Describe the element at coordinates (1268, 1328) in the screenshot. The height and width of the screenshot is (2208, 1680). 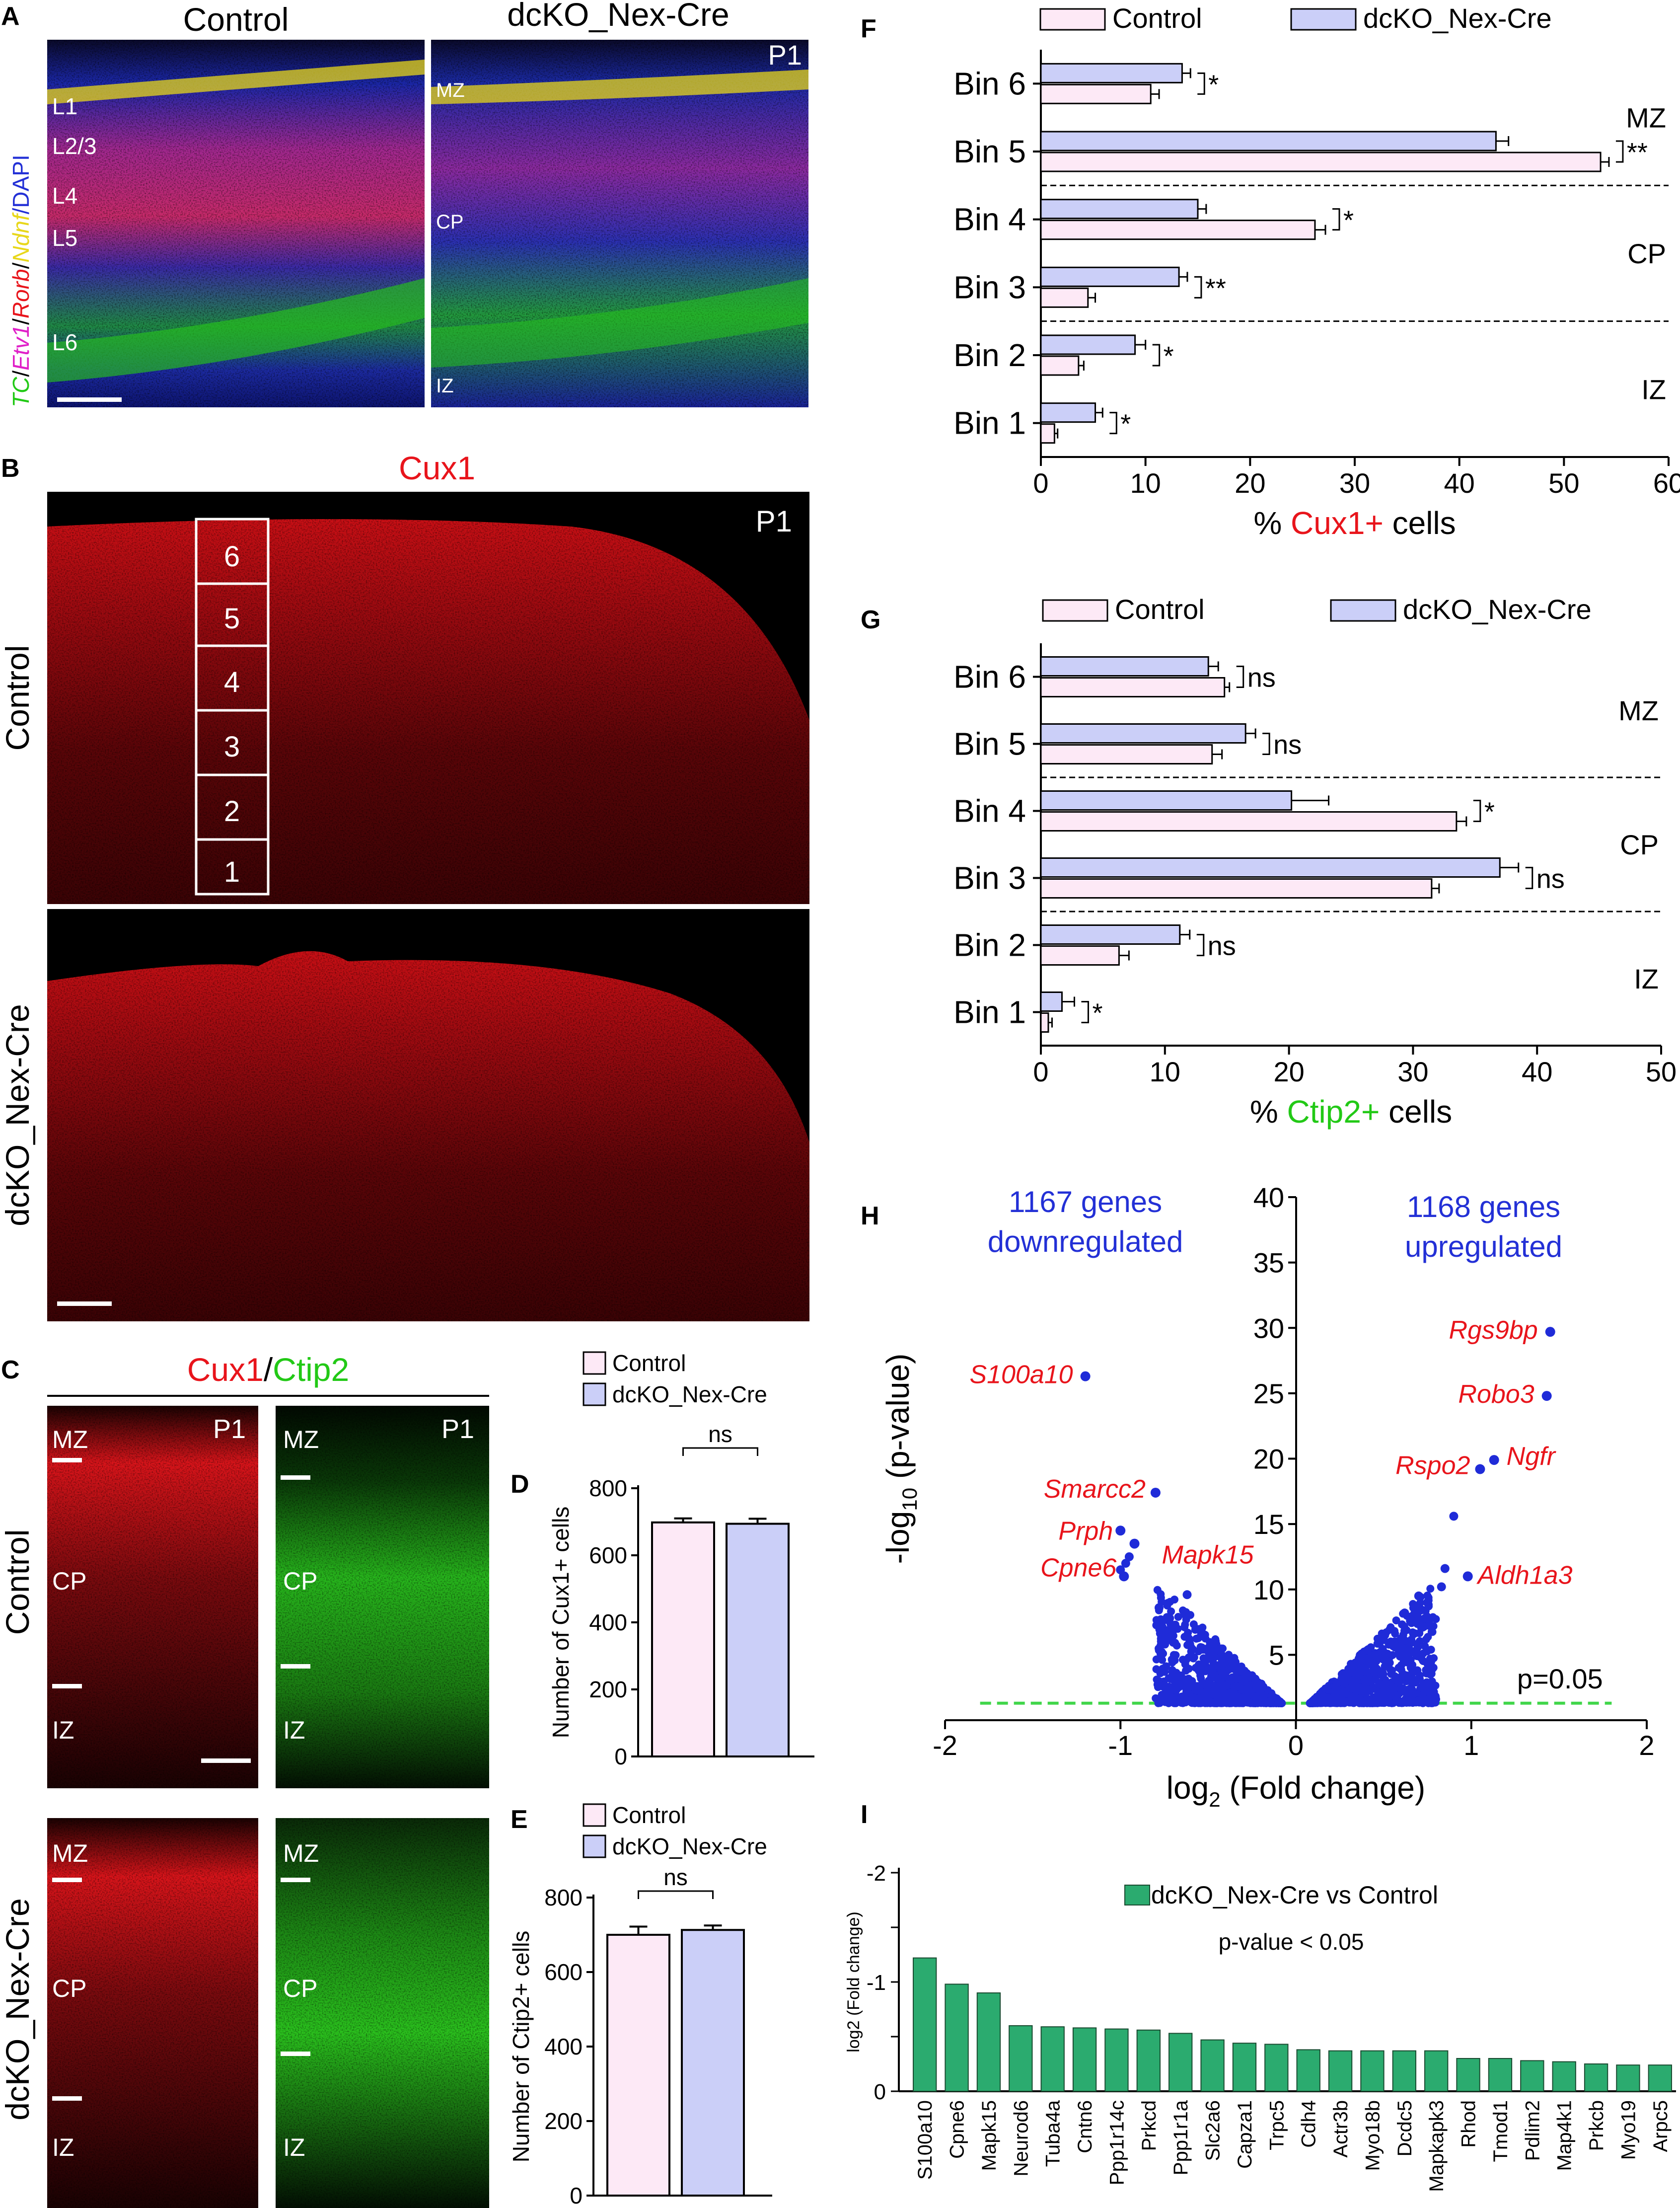
I see `chart-H-ytick-label-30: 30` at that location.